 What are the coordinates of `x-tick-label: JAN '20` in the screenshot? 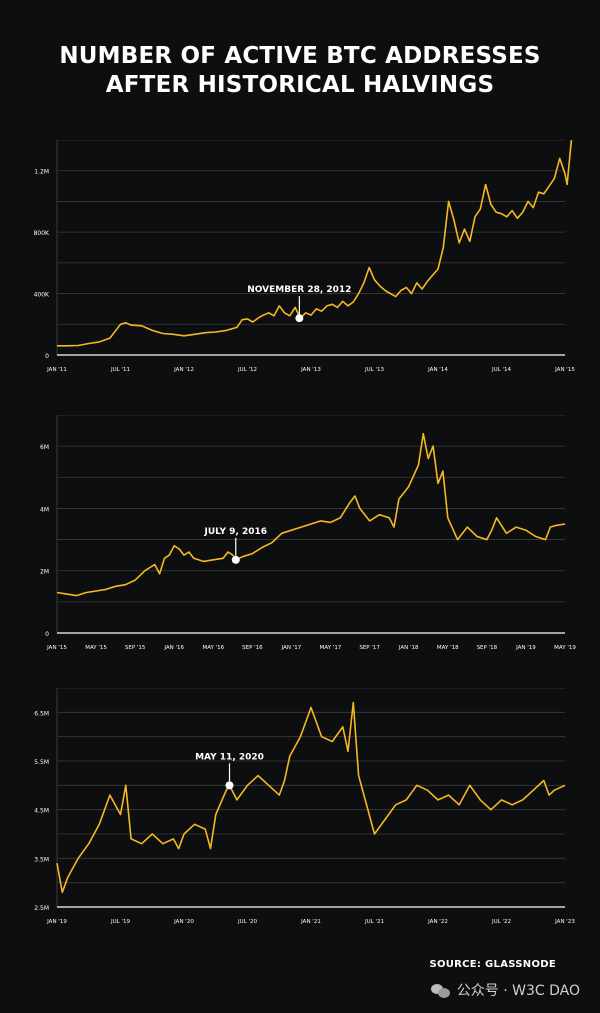 It's located at (183, 922).